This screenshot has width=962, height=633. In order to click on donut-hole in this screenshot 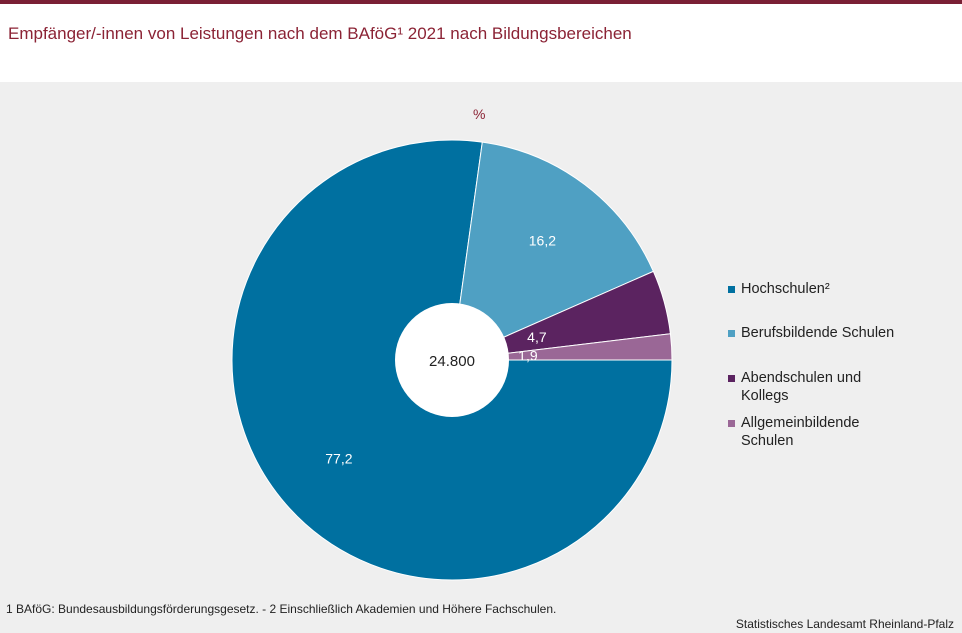, I will do `click(452, 360)`.